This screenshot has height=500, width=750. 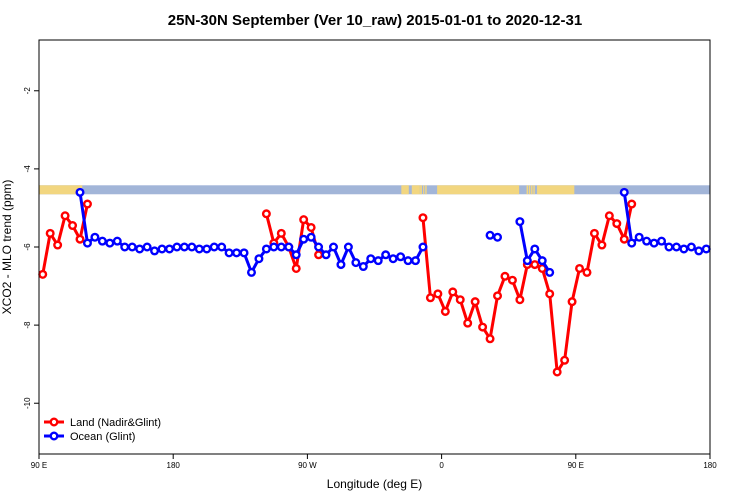 What do you see at coordinates (7, 247) in the screenshot?
I see `y-axis-label: XCO2 - MLO trend (ppm)` at bounding box center [7, 247].